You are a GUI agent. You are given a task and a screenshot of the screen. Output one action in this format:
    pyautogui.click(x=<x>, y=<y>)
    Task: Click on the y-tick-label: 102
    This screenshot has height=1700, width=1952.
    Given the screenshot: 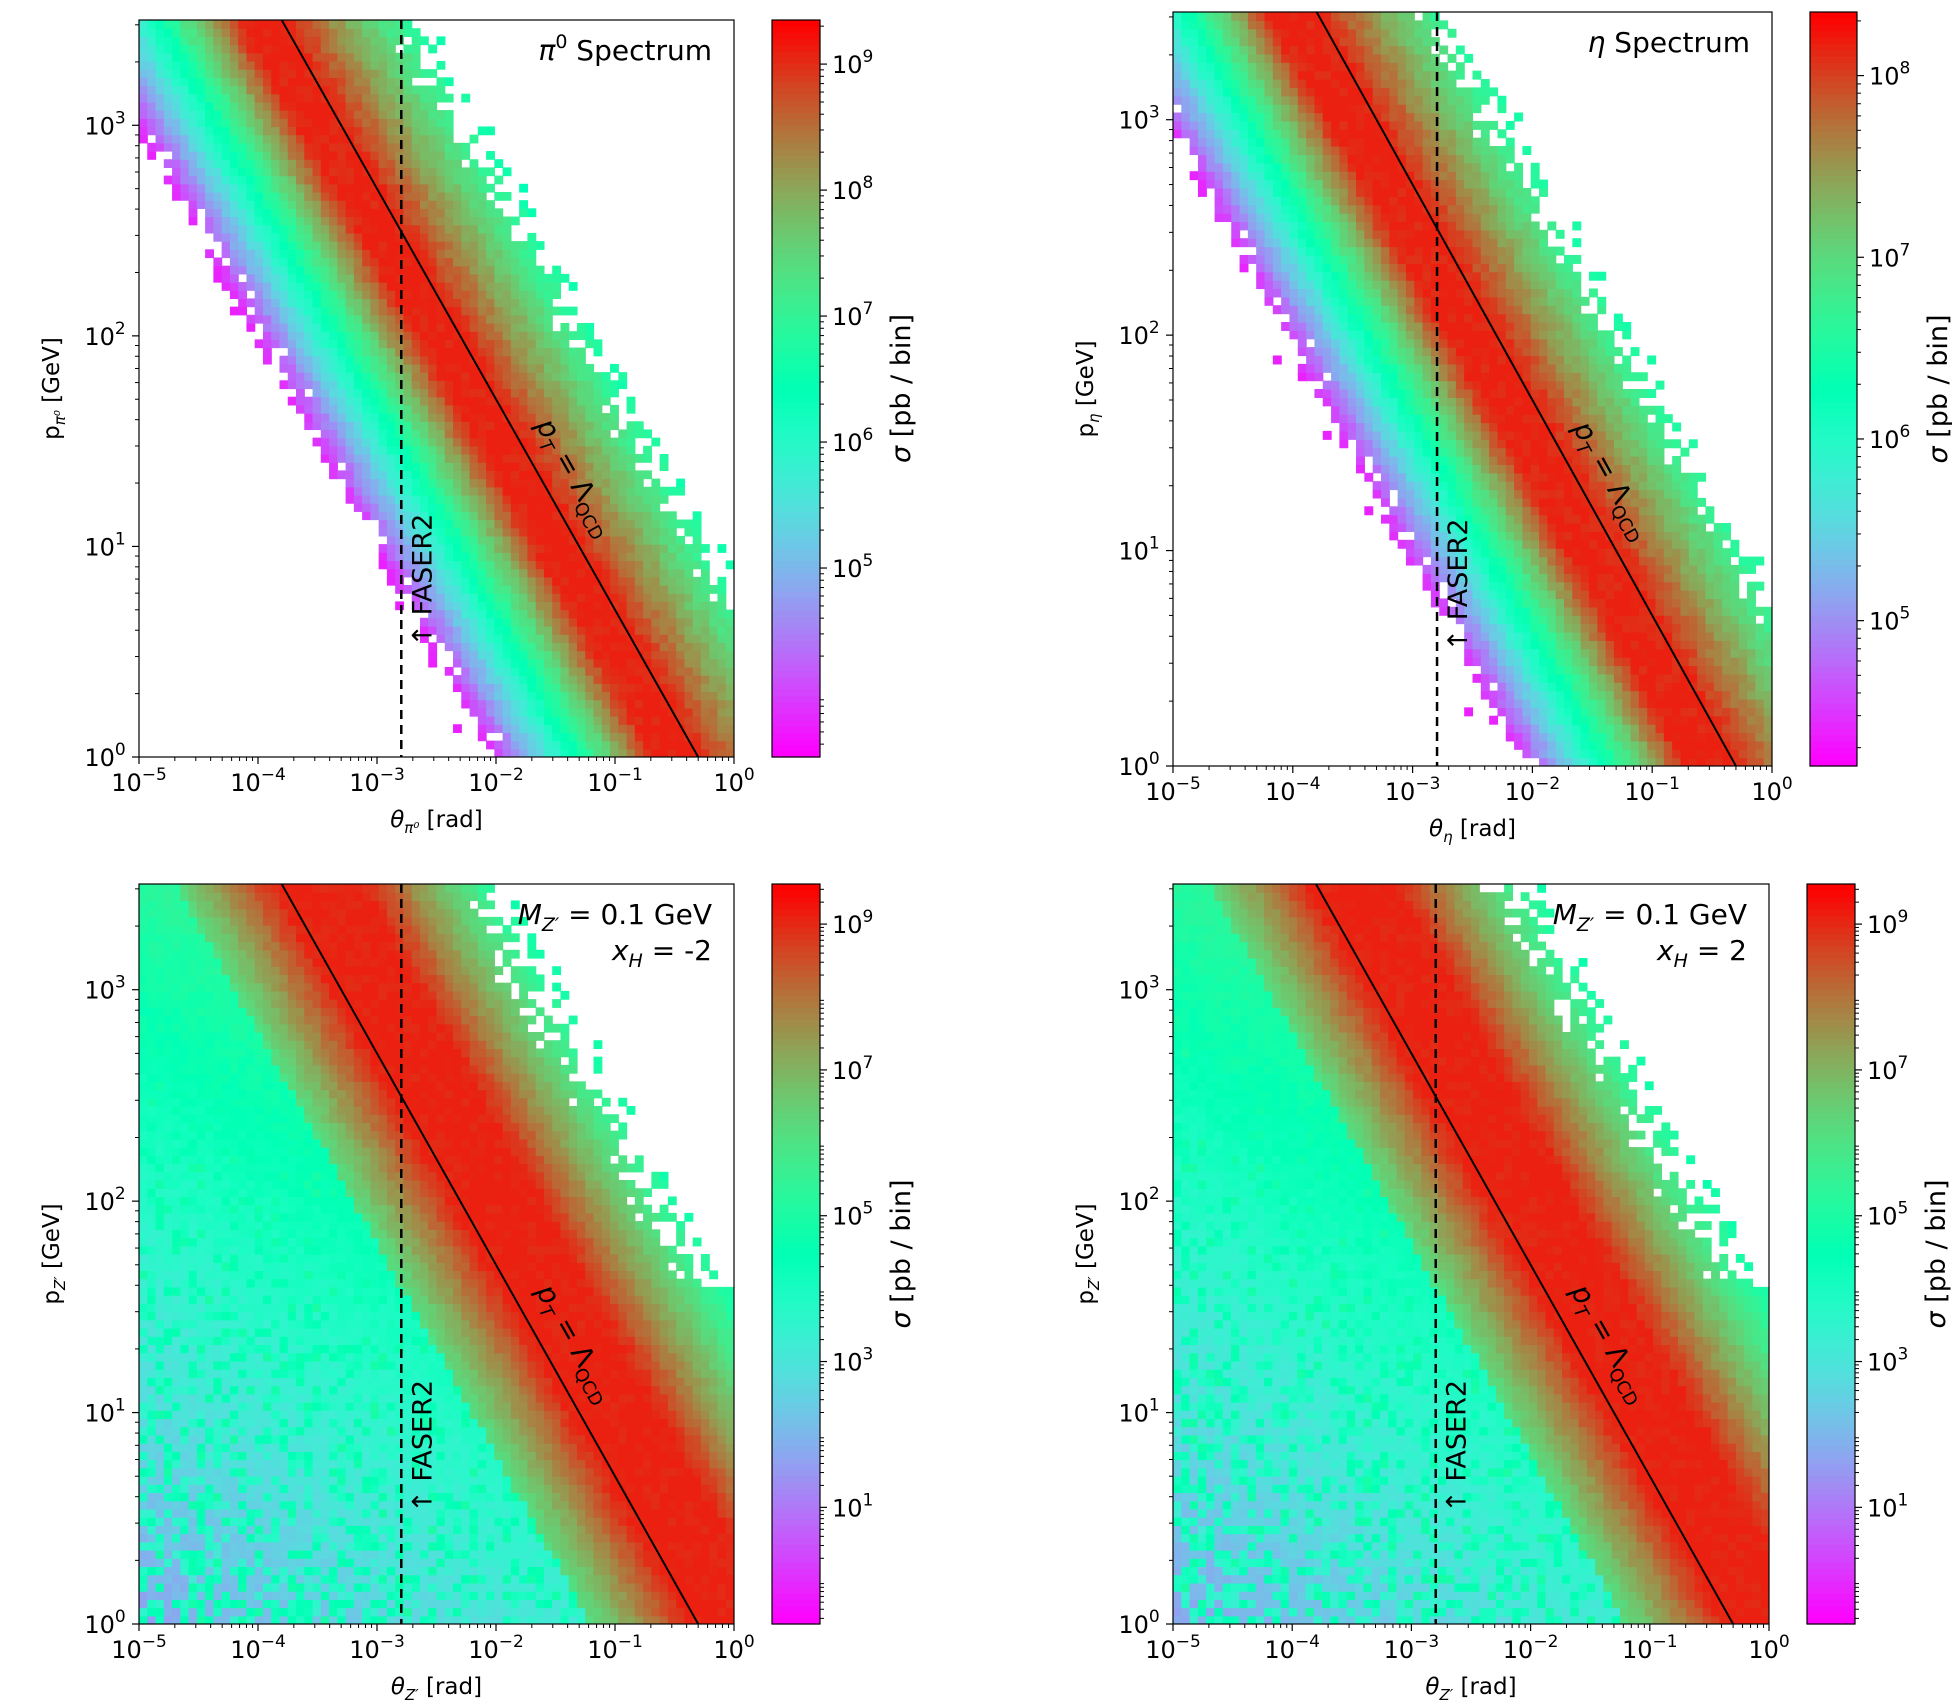 What is the action you would take?
    pyautogui.click(x=104, y=335)
    